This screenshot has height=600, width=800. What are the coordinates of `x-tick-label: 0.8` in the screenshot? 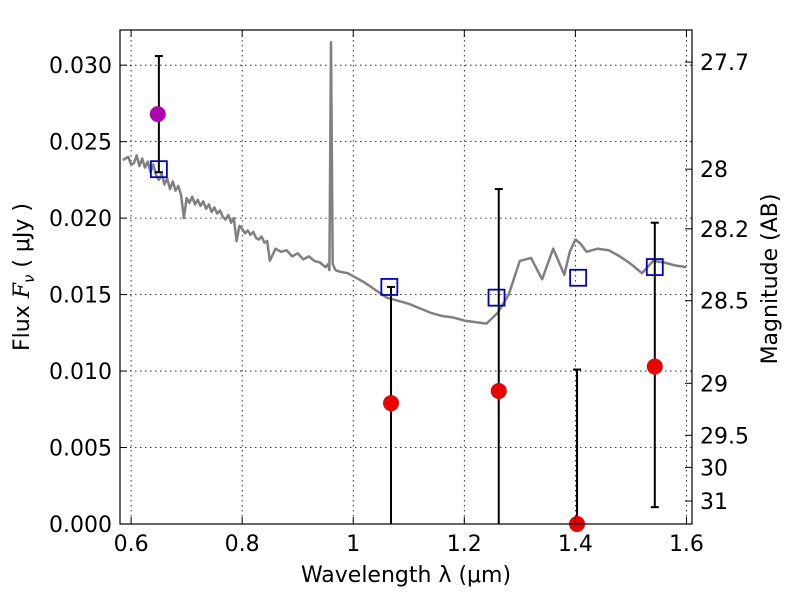 It's located at (242, 544).